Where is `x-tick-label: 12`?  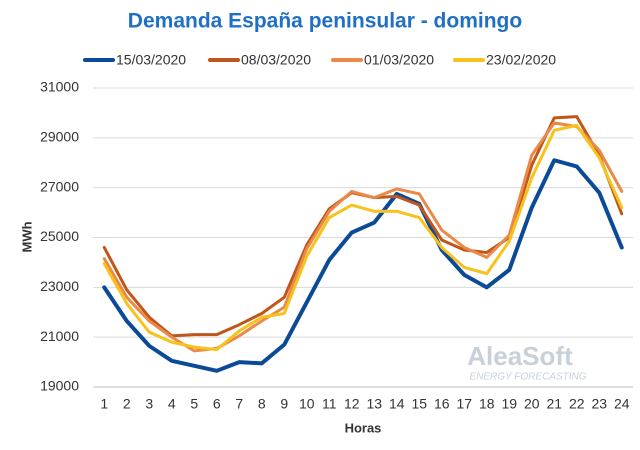 x-tick-label: 12 is located at coordinates (352, 404).